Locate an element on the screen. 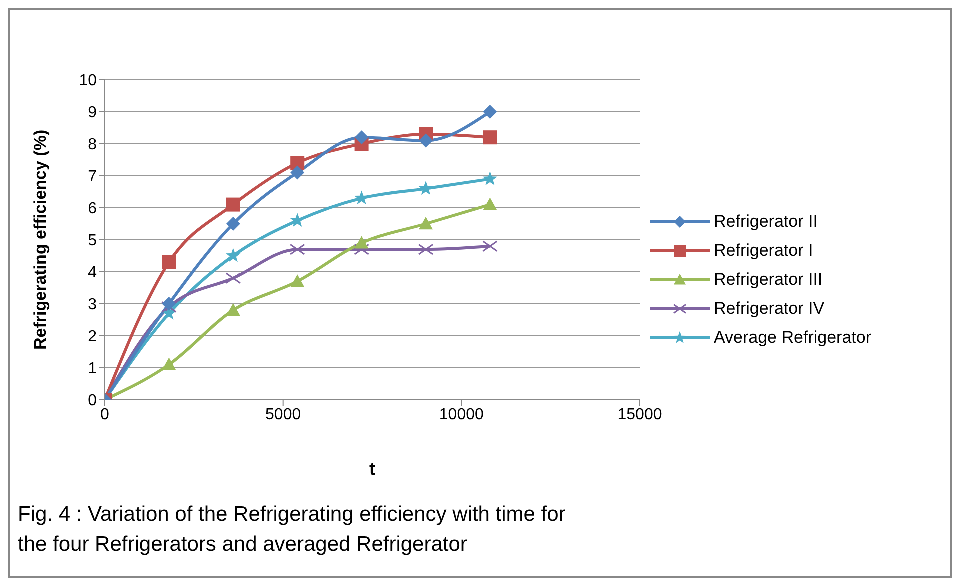 The width and height of the screenshot is (957, 582). legend-label: Refrigerator IV is located at coordinates (769, 309).